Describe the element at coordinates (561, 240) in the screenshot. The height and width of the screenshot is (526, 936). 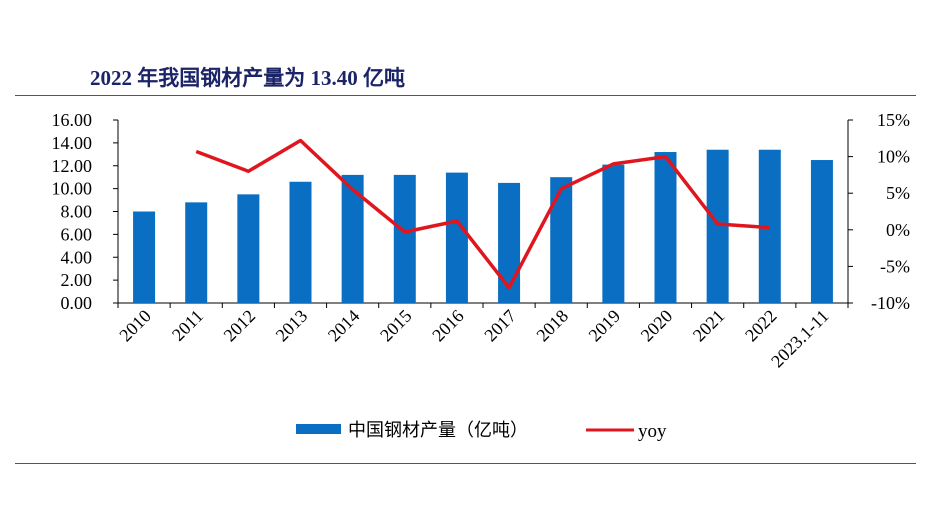
I see `bar-2018` at that location.